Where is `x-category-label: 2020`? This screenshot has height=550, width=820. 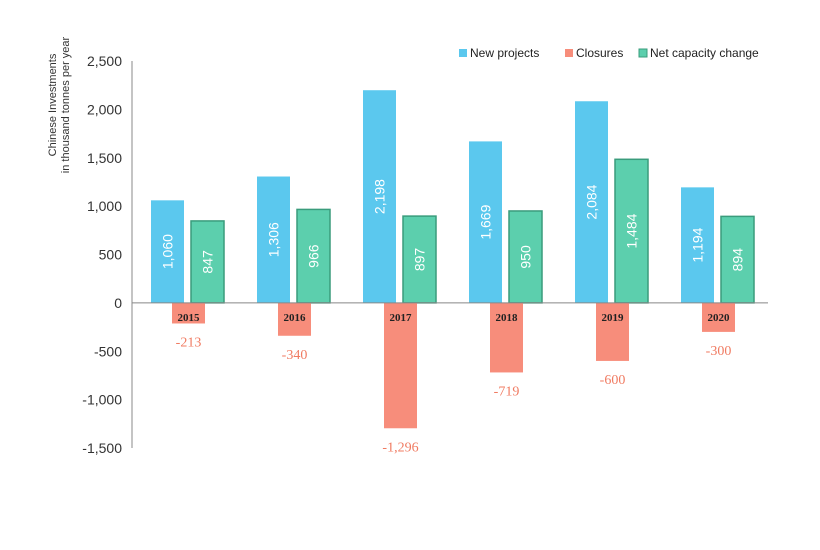
x-category-label: 2020 is located at coordinates (719, 318).